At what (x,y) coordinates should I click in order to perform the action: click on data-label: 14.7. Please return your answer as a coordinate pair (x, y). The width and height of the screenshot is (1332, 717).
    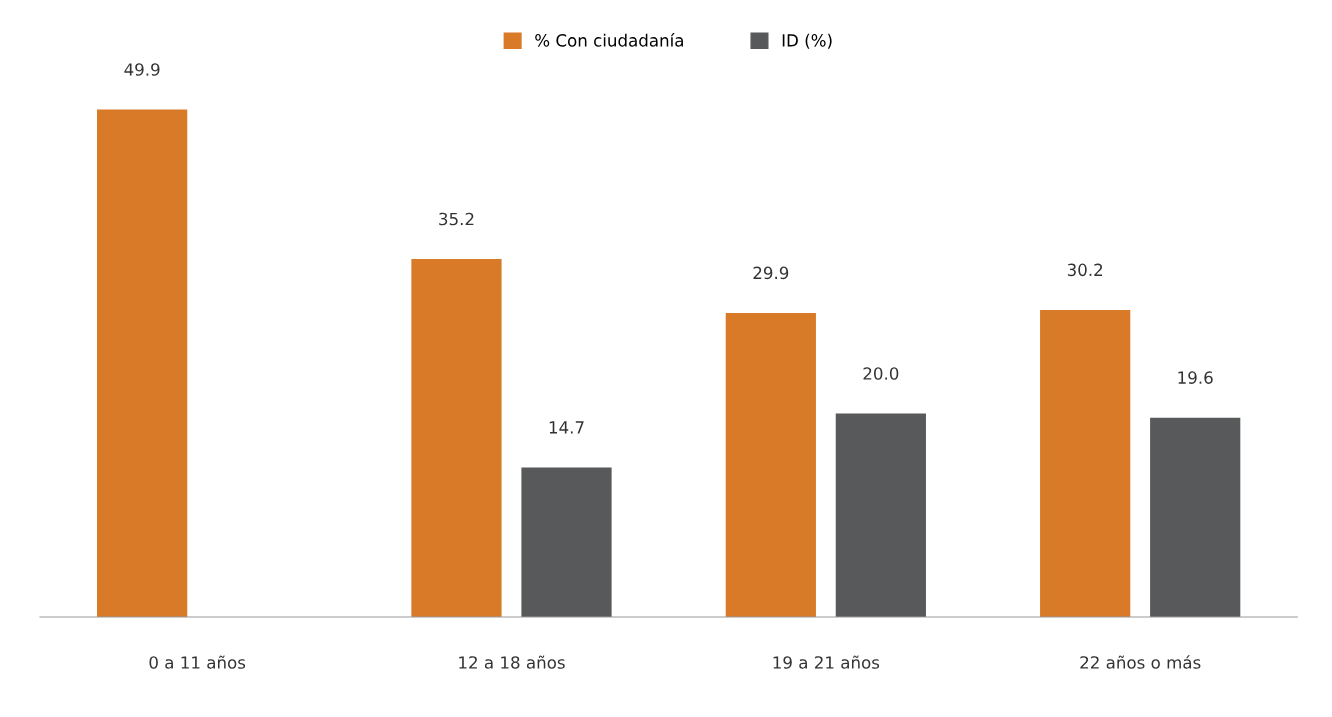
    Looking at the image, I should click on (566, 427).